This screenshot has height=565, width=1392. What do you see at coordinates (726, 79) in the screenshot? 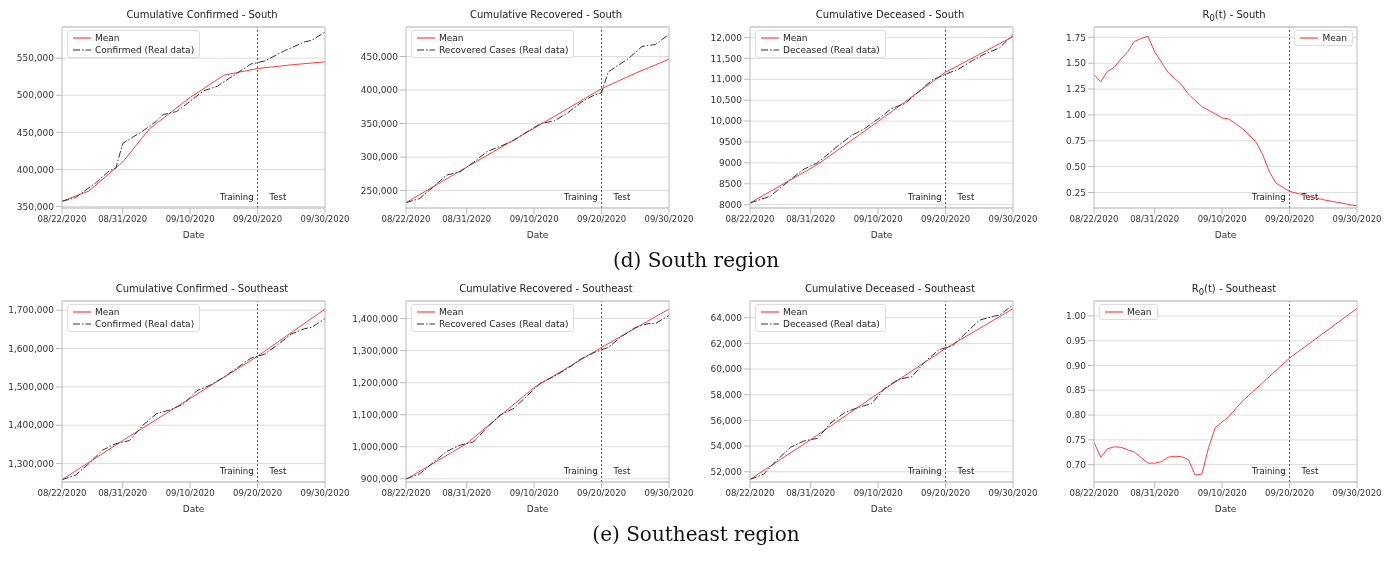
I see `y-tick-label: 11,000` at bounding box center [726, 79].